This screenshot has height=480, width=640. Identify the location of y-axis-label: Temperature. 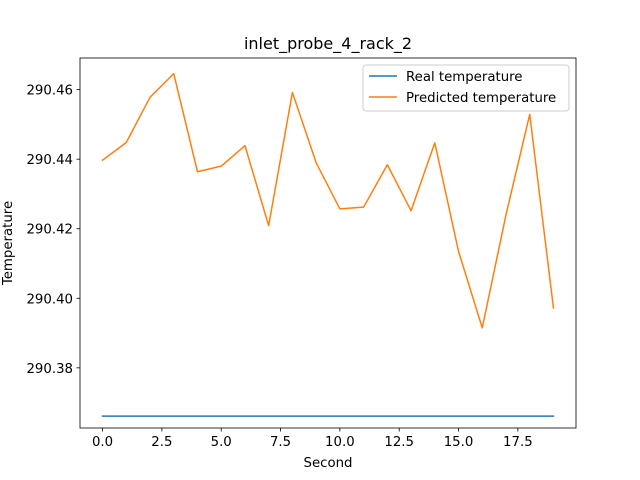
(8, 243).